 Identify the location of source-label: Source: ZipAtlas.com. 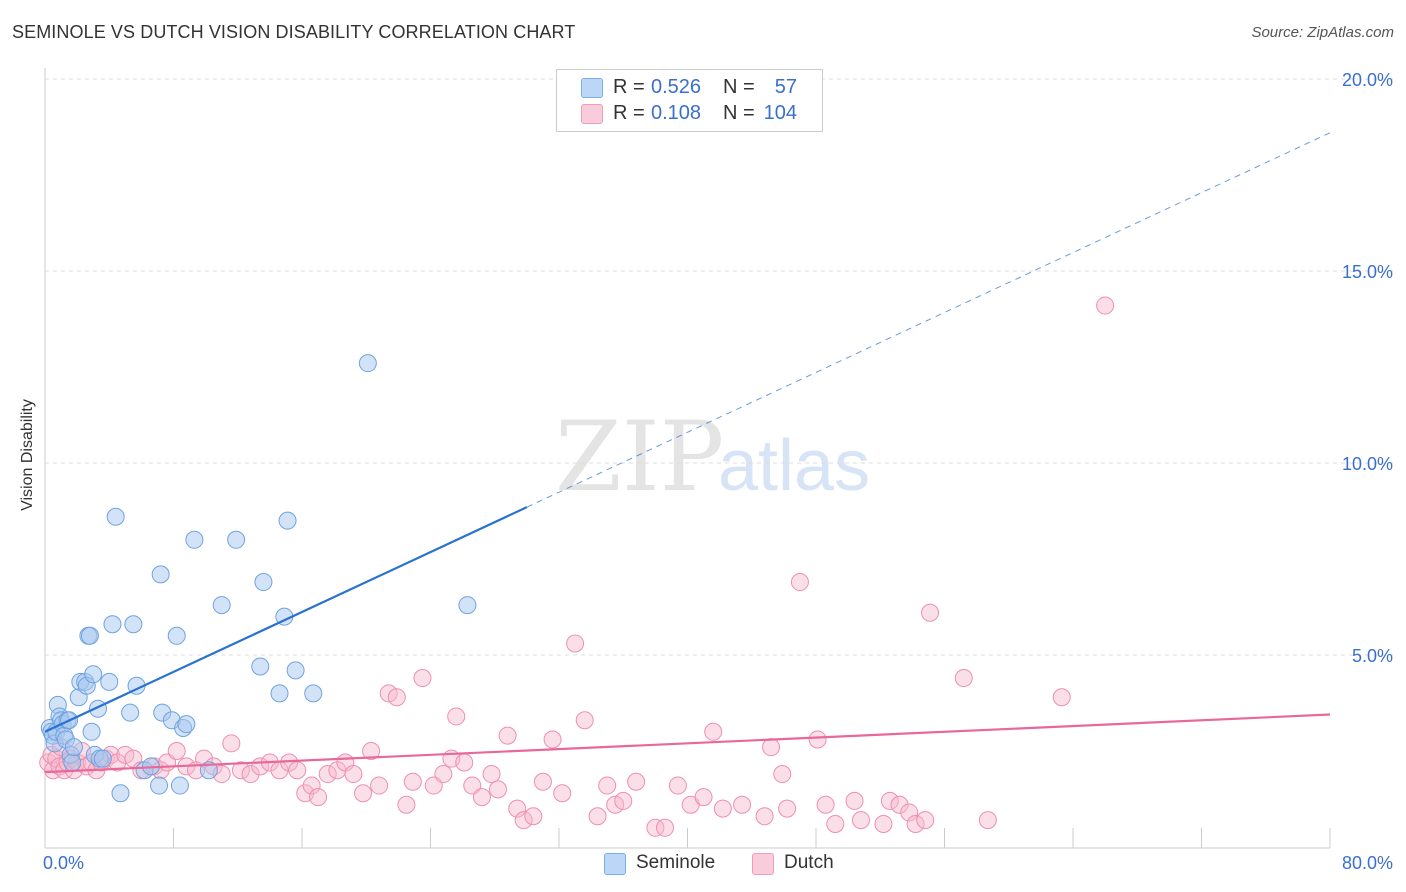
(1322, 32).